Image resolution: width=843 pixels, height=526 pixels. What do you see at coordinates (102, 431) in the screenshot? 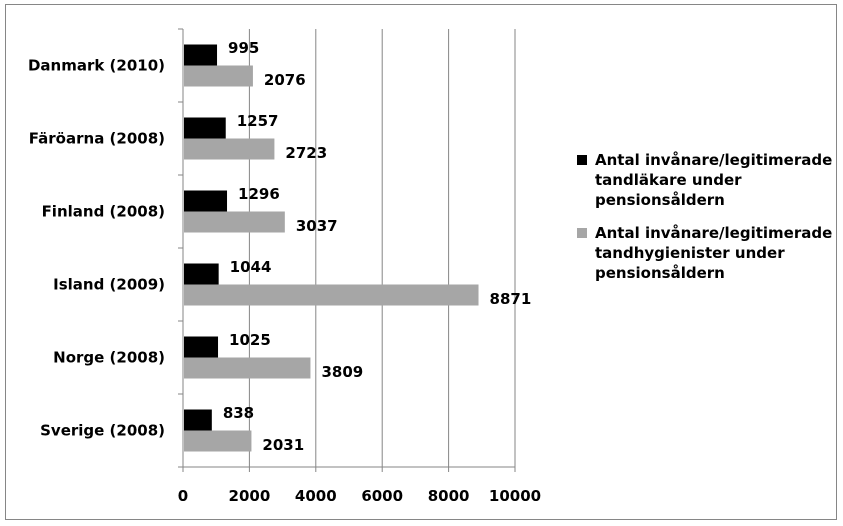
I see `category-label-5: Sverige (2008)` at bounding box center [102, 431].